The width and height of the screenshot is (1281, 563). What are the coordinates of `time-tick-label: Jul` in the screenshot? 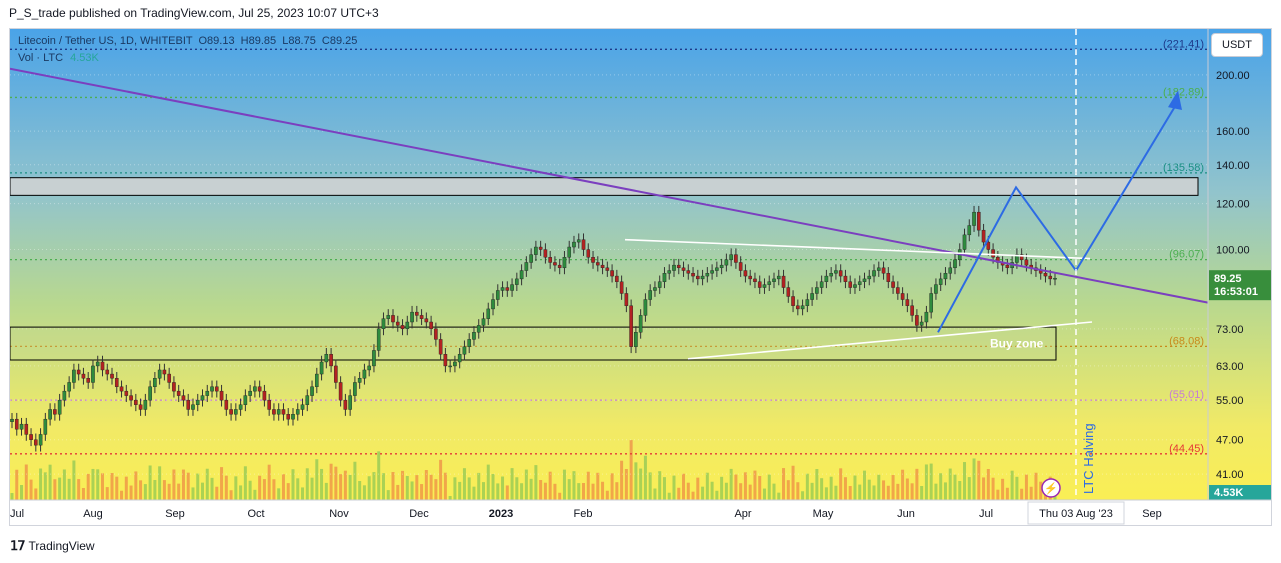 It's located at (986, 514).